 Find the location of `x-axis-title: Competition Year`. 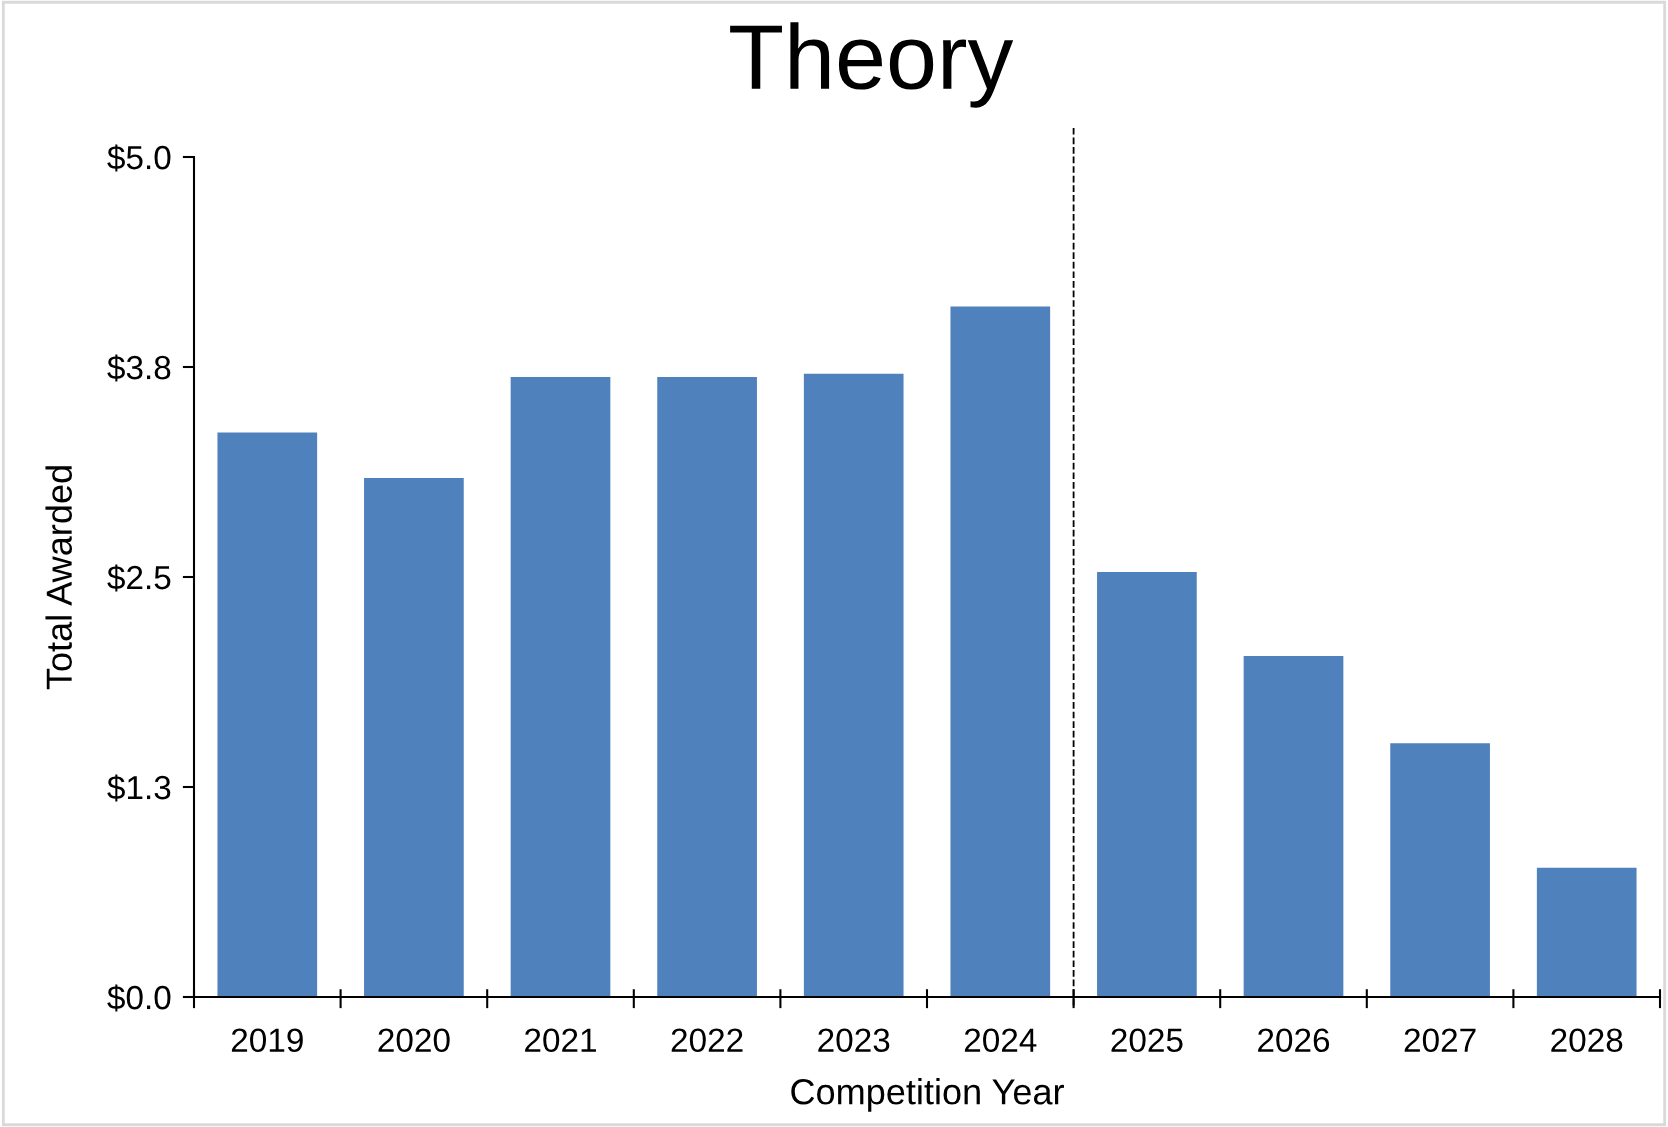

x-axis-title: Competition Year is located at coordinates (927, 1095).